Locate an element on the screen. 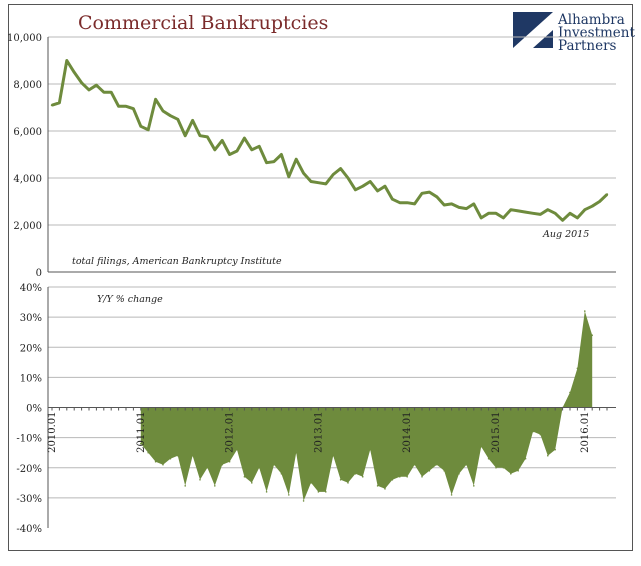 This screenshot has height=566, width=641. bottom-y-tick-label: -20% is located at coordinates (29, 469).